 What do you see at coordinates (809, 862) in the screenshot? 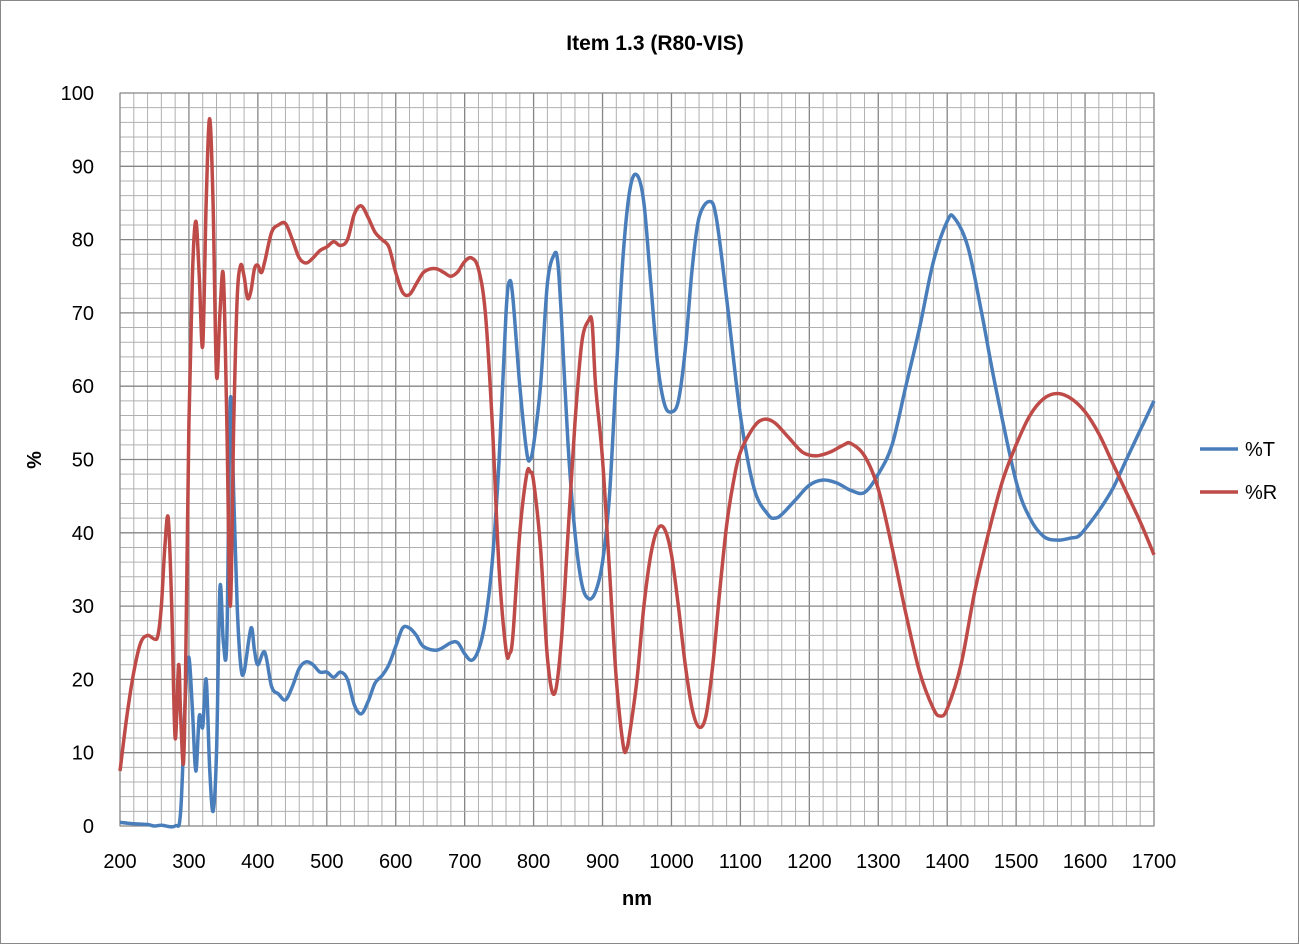
I see `x-tick-label: 1200` at bounding box center [809, 862].